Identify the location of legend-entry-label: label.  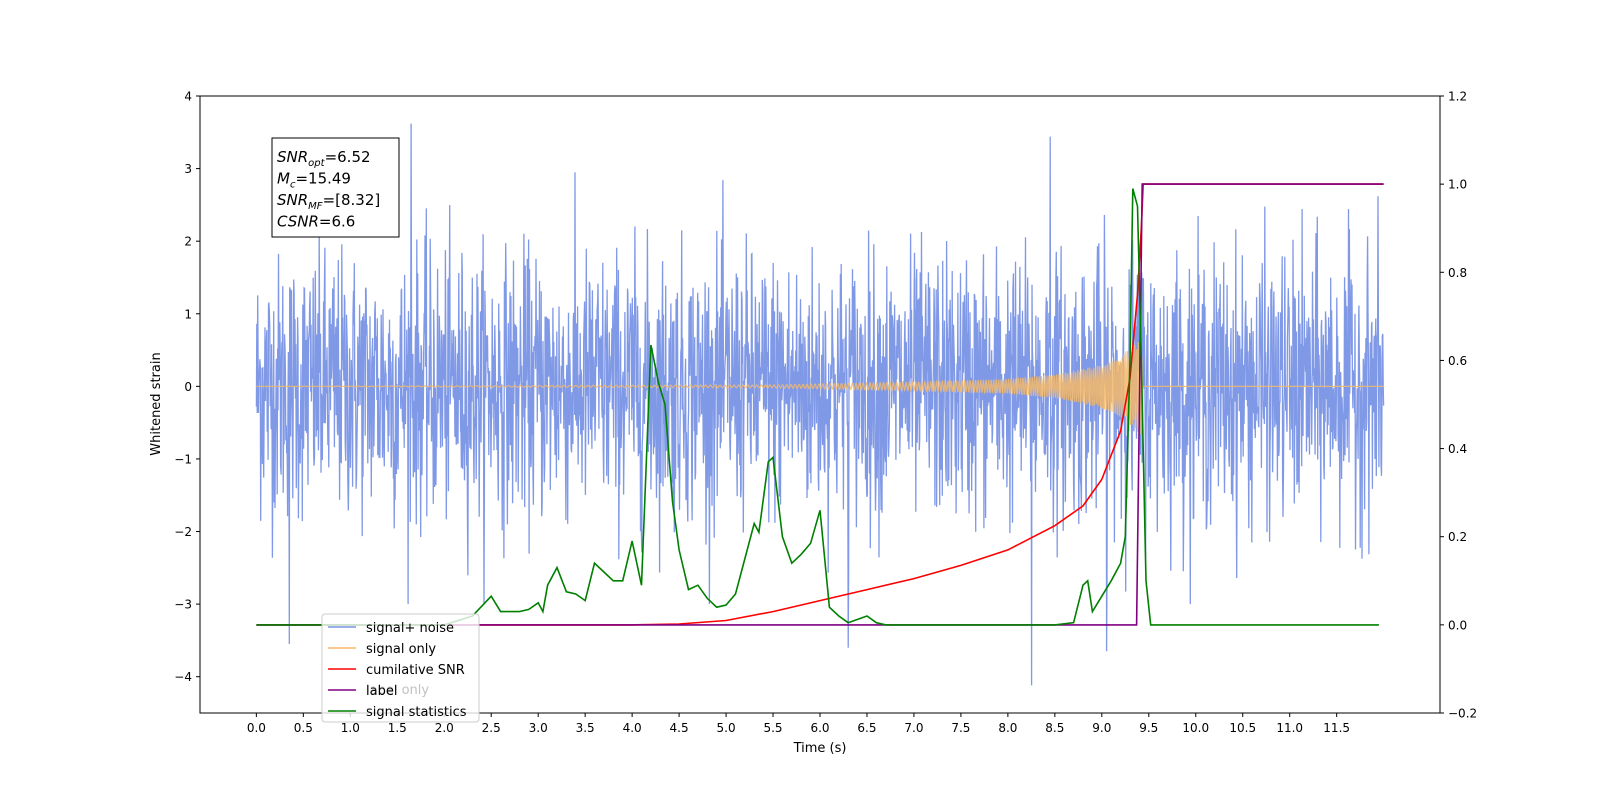
(381, 691).